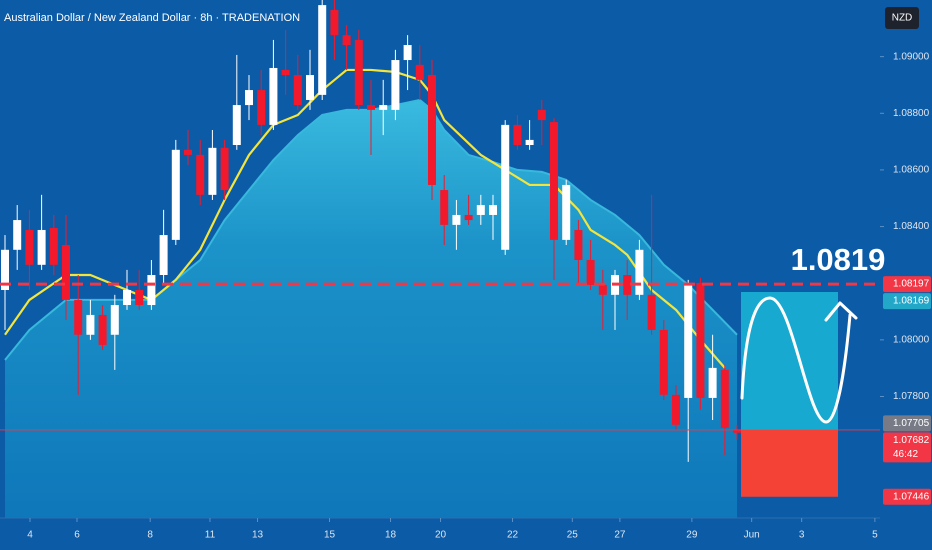  Describe the element at coordinates (258, 535) in the screenshot. I see `x-tick-label: 13` at that location.